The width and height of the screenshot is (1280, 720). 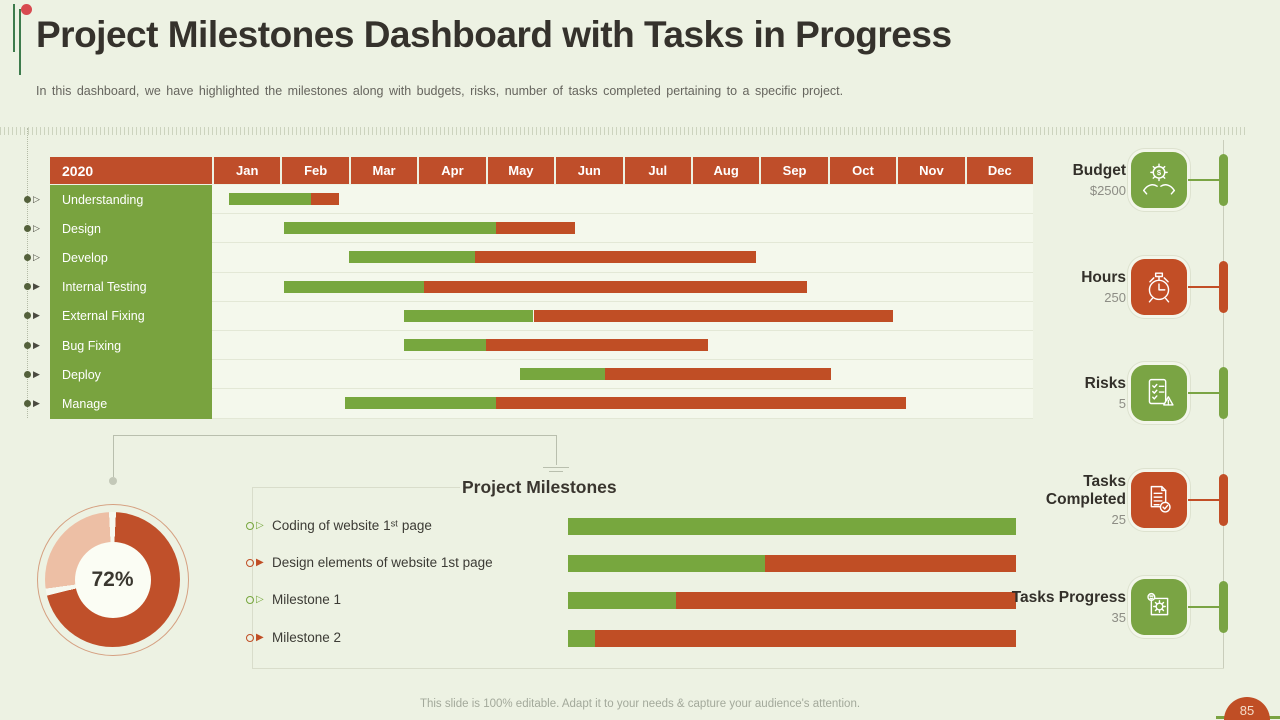 What do you see at coordinates (1122, 403) in the screenshot?
I see `stat-value: 5` at bounding box center [1122, 403].